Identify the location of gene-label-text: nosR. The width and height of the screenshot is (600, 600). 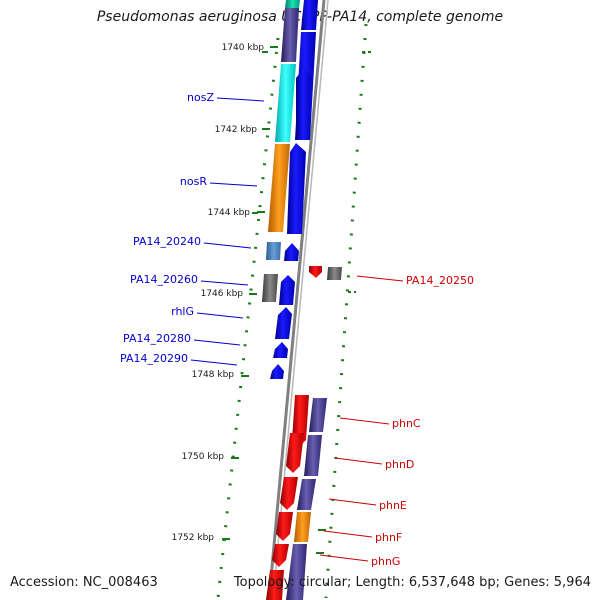
(193, 181).